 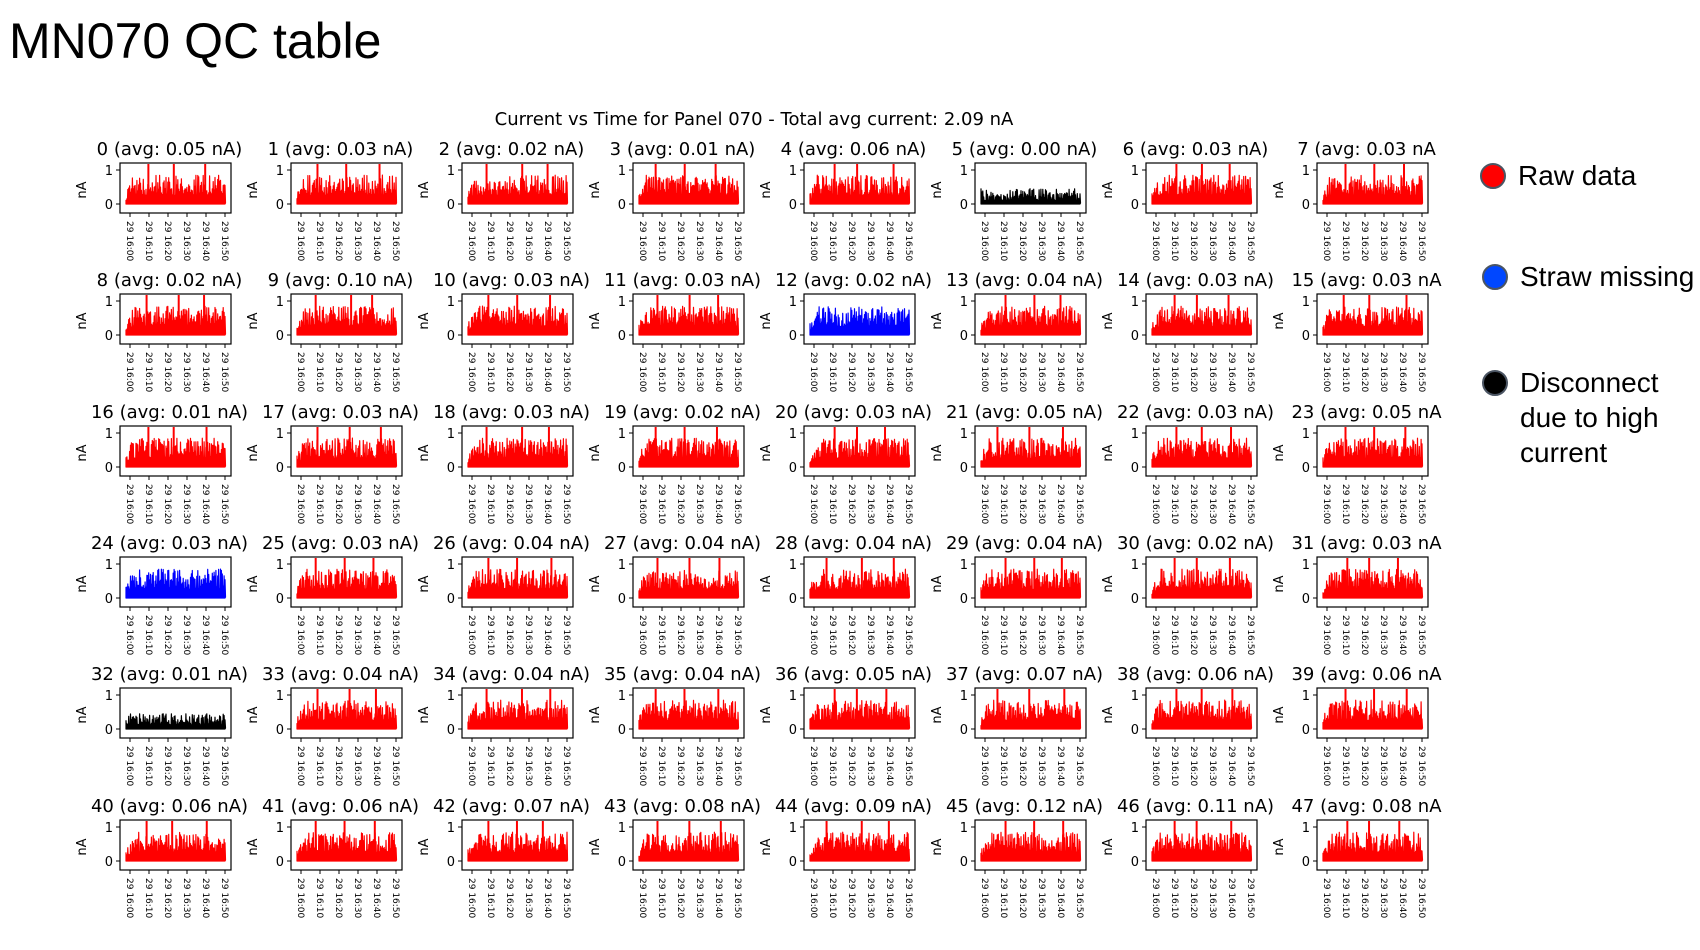 What do you see at coordinates (682, 280) in the screenshot?
I see `panel-title: 11 (avg: 0.03 nA)` at bounding box center [682, 280].